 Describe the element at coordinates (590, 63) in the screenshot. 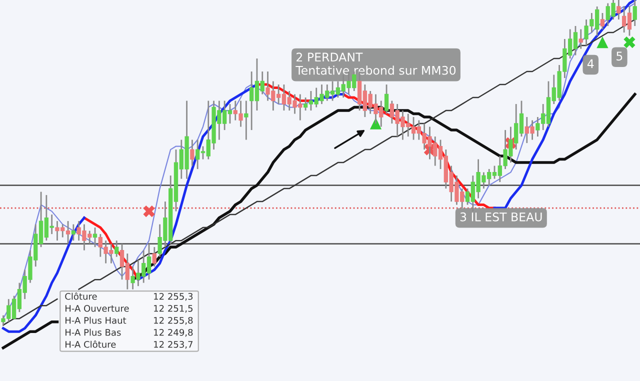

I see `annotation: 4` at that location.